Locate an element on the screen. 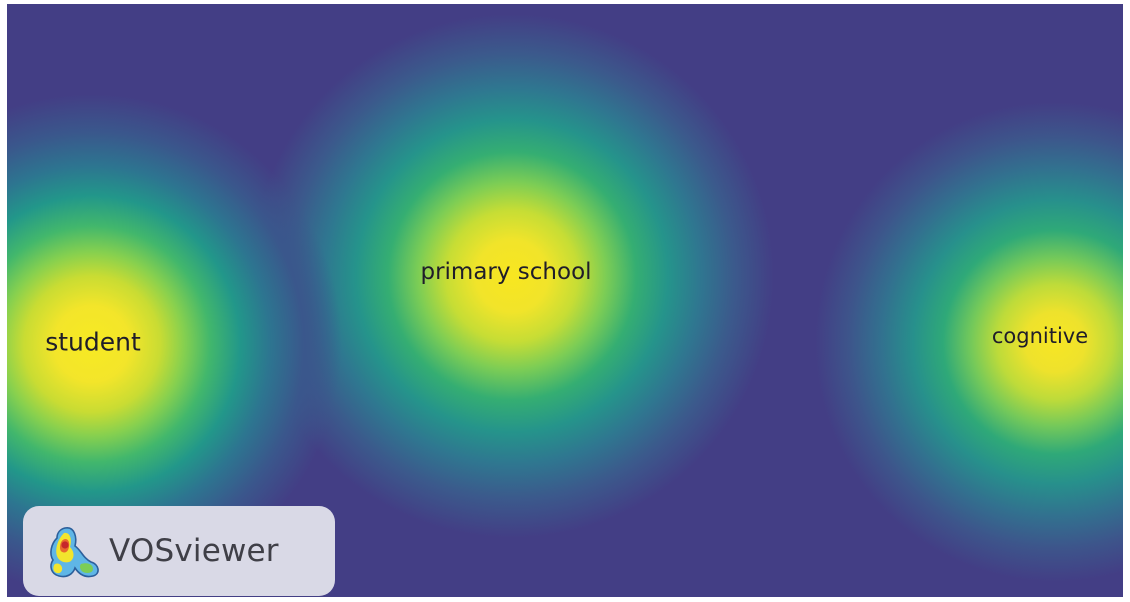 The height and width of the screenshot is (602, 1130). map-label-student: student is located at coordinates (93, 342).